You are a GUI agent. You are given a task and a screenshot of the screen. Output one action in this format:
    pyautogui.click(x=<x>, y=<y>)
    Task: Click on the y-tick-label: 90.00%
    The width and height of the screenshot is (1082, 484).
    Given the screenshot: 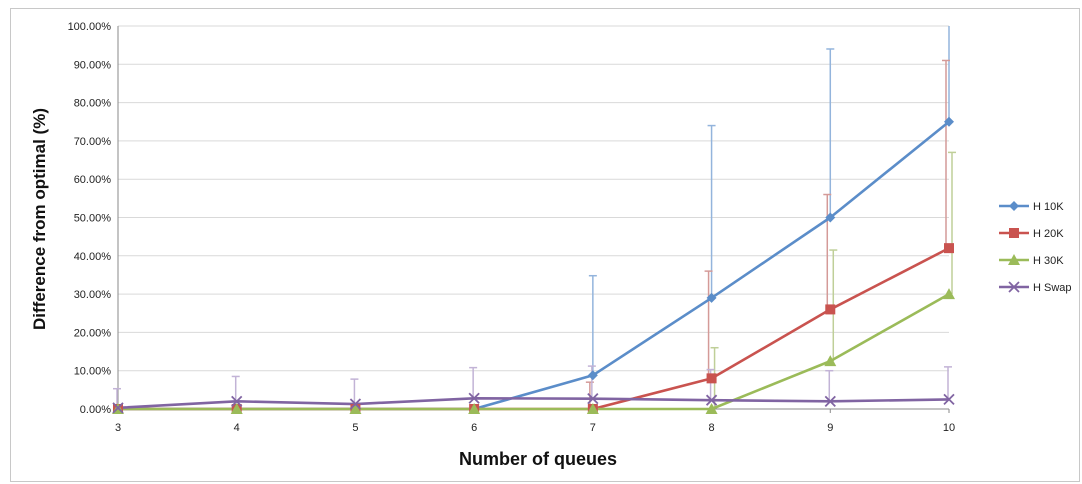 What is the action you would take?
    pyautogui.click(x=93, y=65)
    